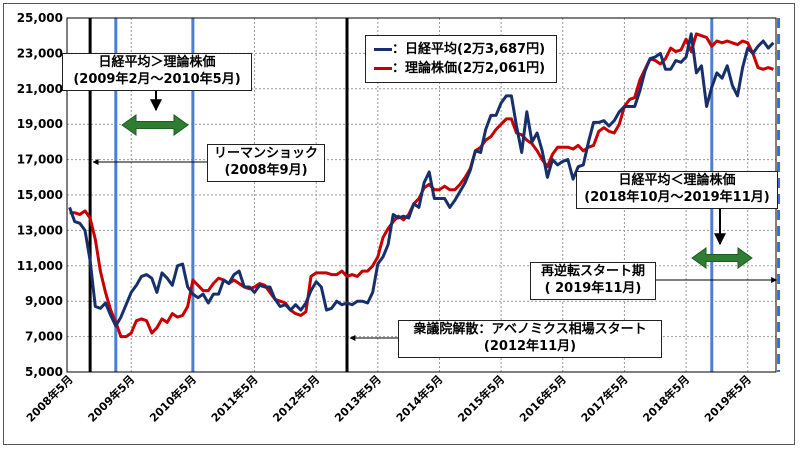  What do you see at coordinates (157, 62) in the screenshot?
I see `annotation-period1-line1: 日経平均＞理論株価` at bounding box center [157, 62].